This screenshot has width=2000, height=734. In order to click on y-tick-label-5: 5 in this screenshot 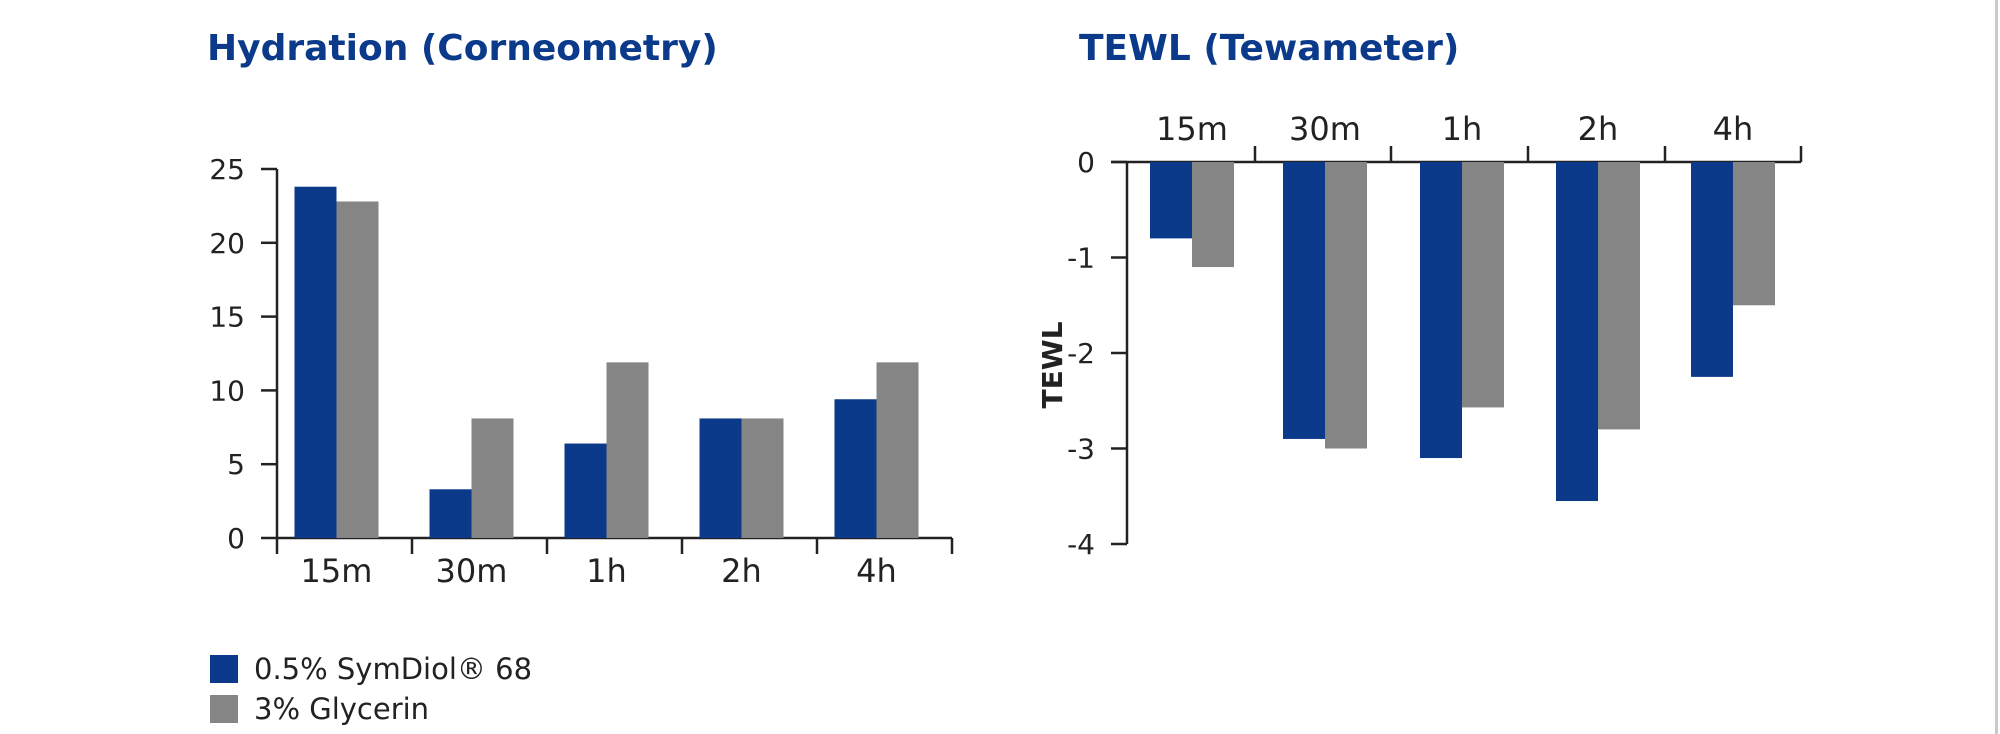, I will do `click(236, 464)`.